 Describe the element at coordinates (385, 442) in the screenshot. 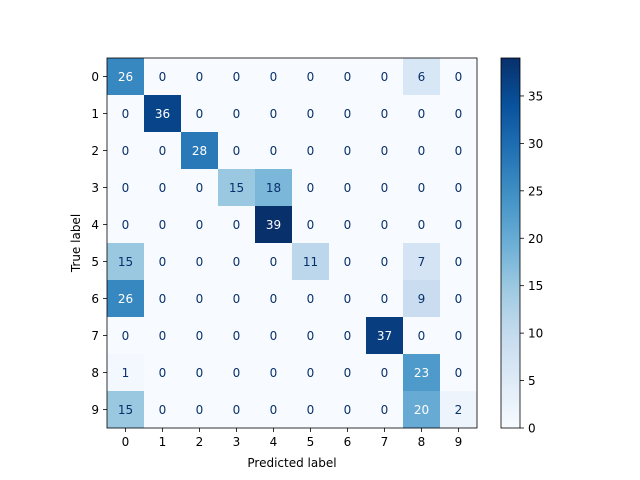

I see `x-tick-label: 7` at that location.